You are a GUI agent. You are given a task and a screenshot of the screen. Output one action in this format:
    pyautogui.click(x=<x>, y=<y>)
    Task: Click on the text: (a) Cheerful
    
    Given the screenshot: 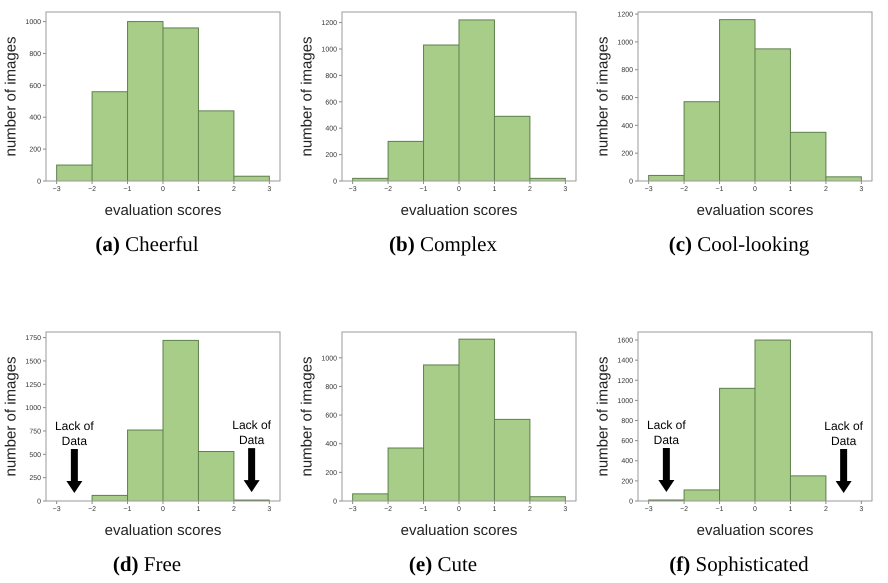 What is the action you would take?
    pyautogui.click(x=147, y=244)
    